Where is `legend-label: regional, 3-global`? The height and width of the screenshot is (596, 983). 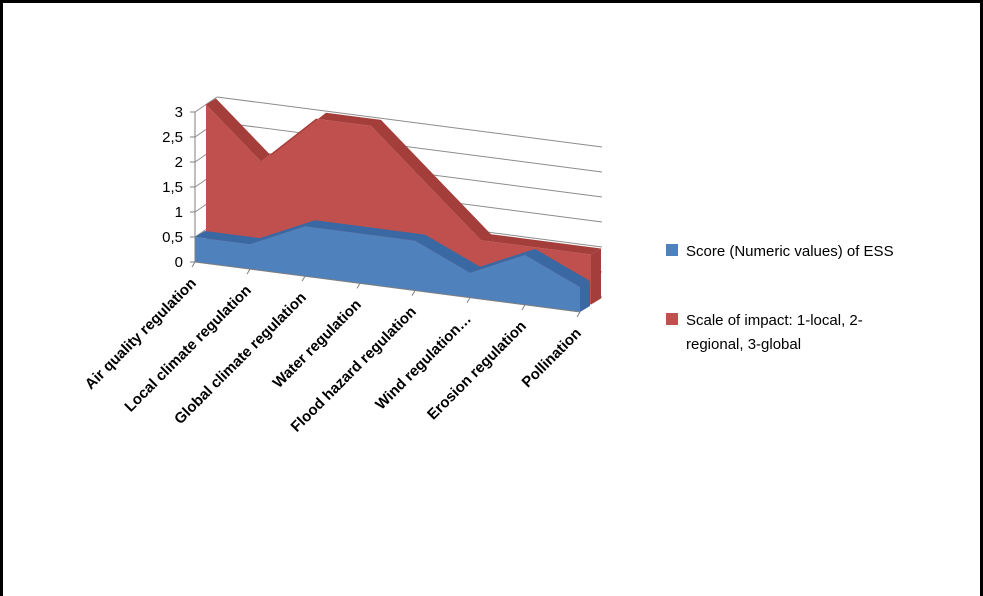
legend-label: regional, 3-global is located at coordinates (743, 344).